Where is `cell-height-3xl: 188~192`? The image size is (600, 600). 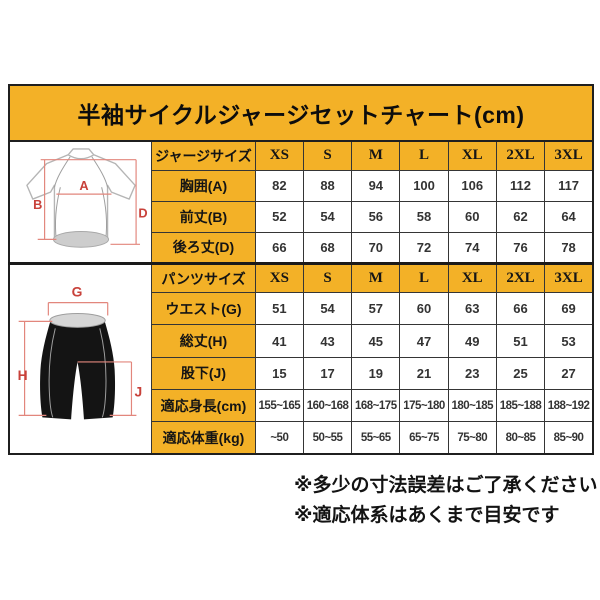
cell-height-3xl: 188~192 is located at coordinates (569, 405).